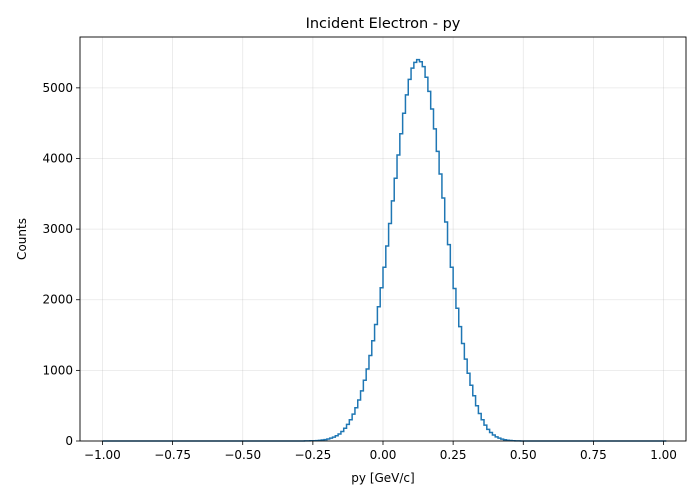 The width and height of the screenshot is (700, 500). Describe the element at coordinates (523, 455) in the screenshot. I see `x-tick-label: 0.50` at that location.